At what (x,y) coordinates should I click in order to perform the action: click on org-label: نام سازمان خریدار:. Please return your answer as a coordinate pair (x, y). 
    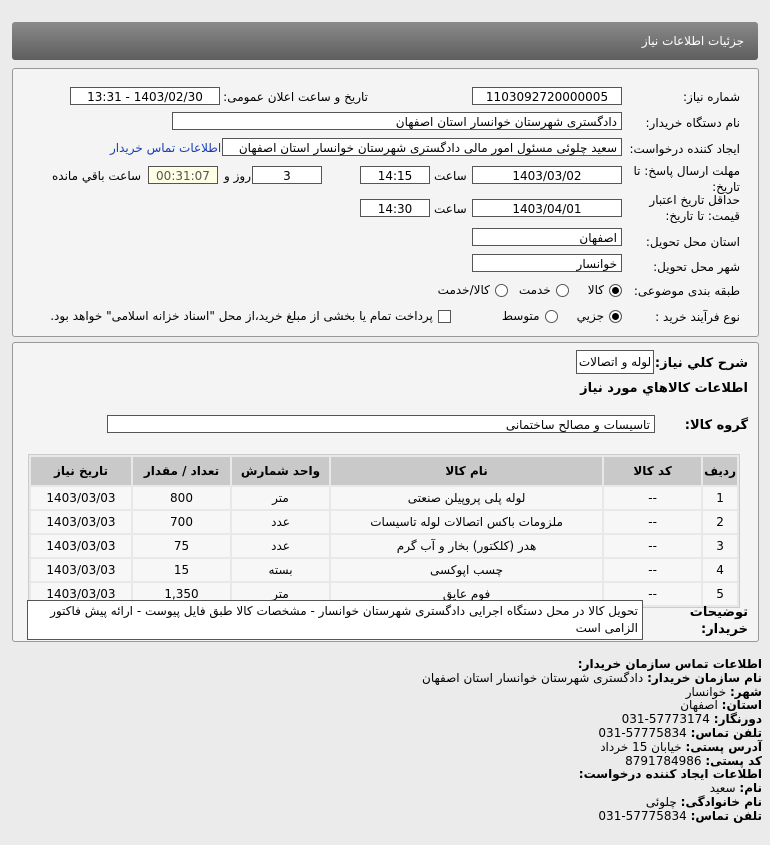
    Looking at the image, I should click on (704, 677).